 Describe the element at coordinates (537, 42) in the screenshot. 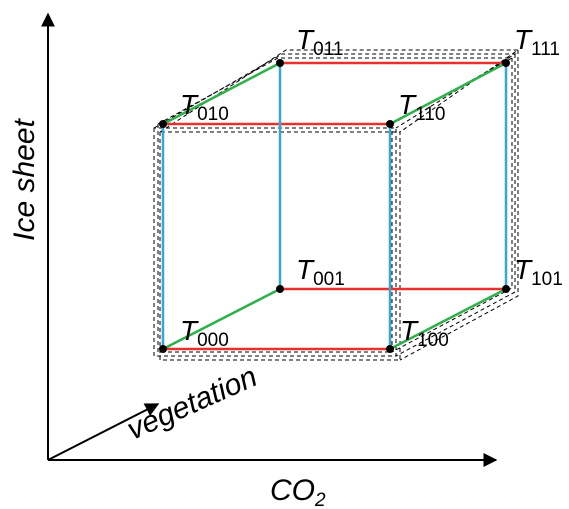

I see `vertex-label-111: T111` at that location.